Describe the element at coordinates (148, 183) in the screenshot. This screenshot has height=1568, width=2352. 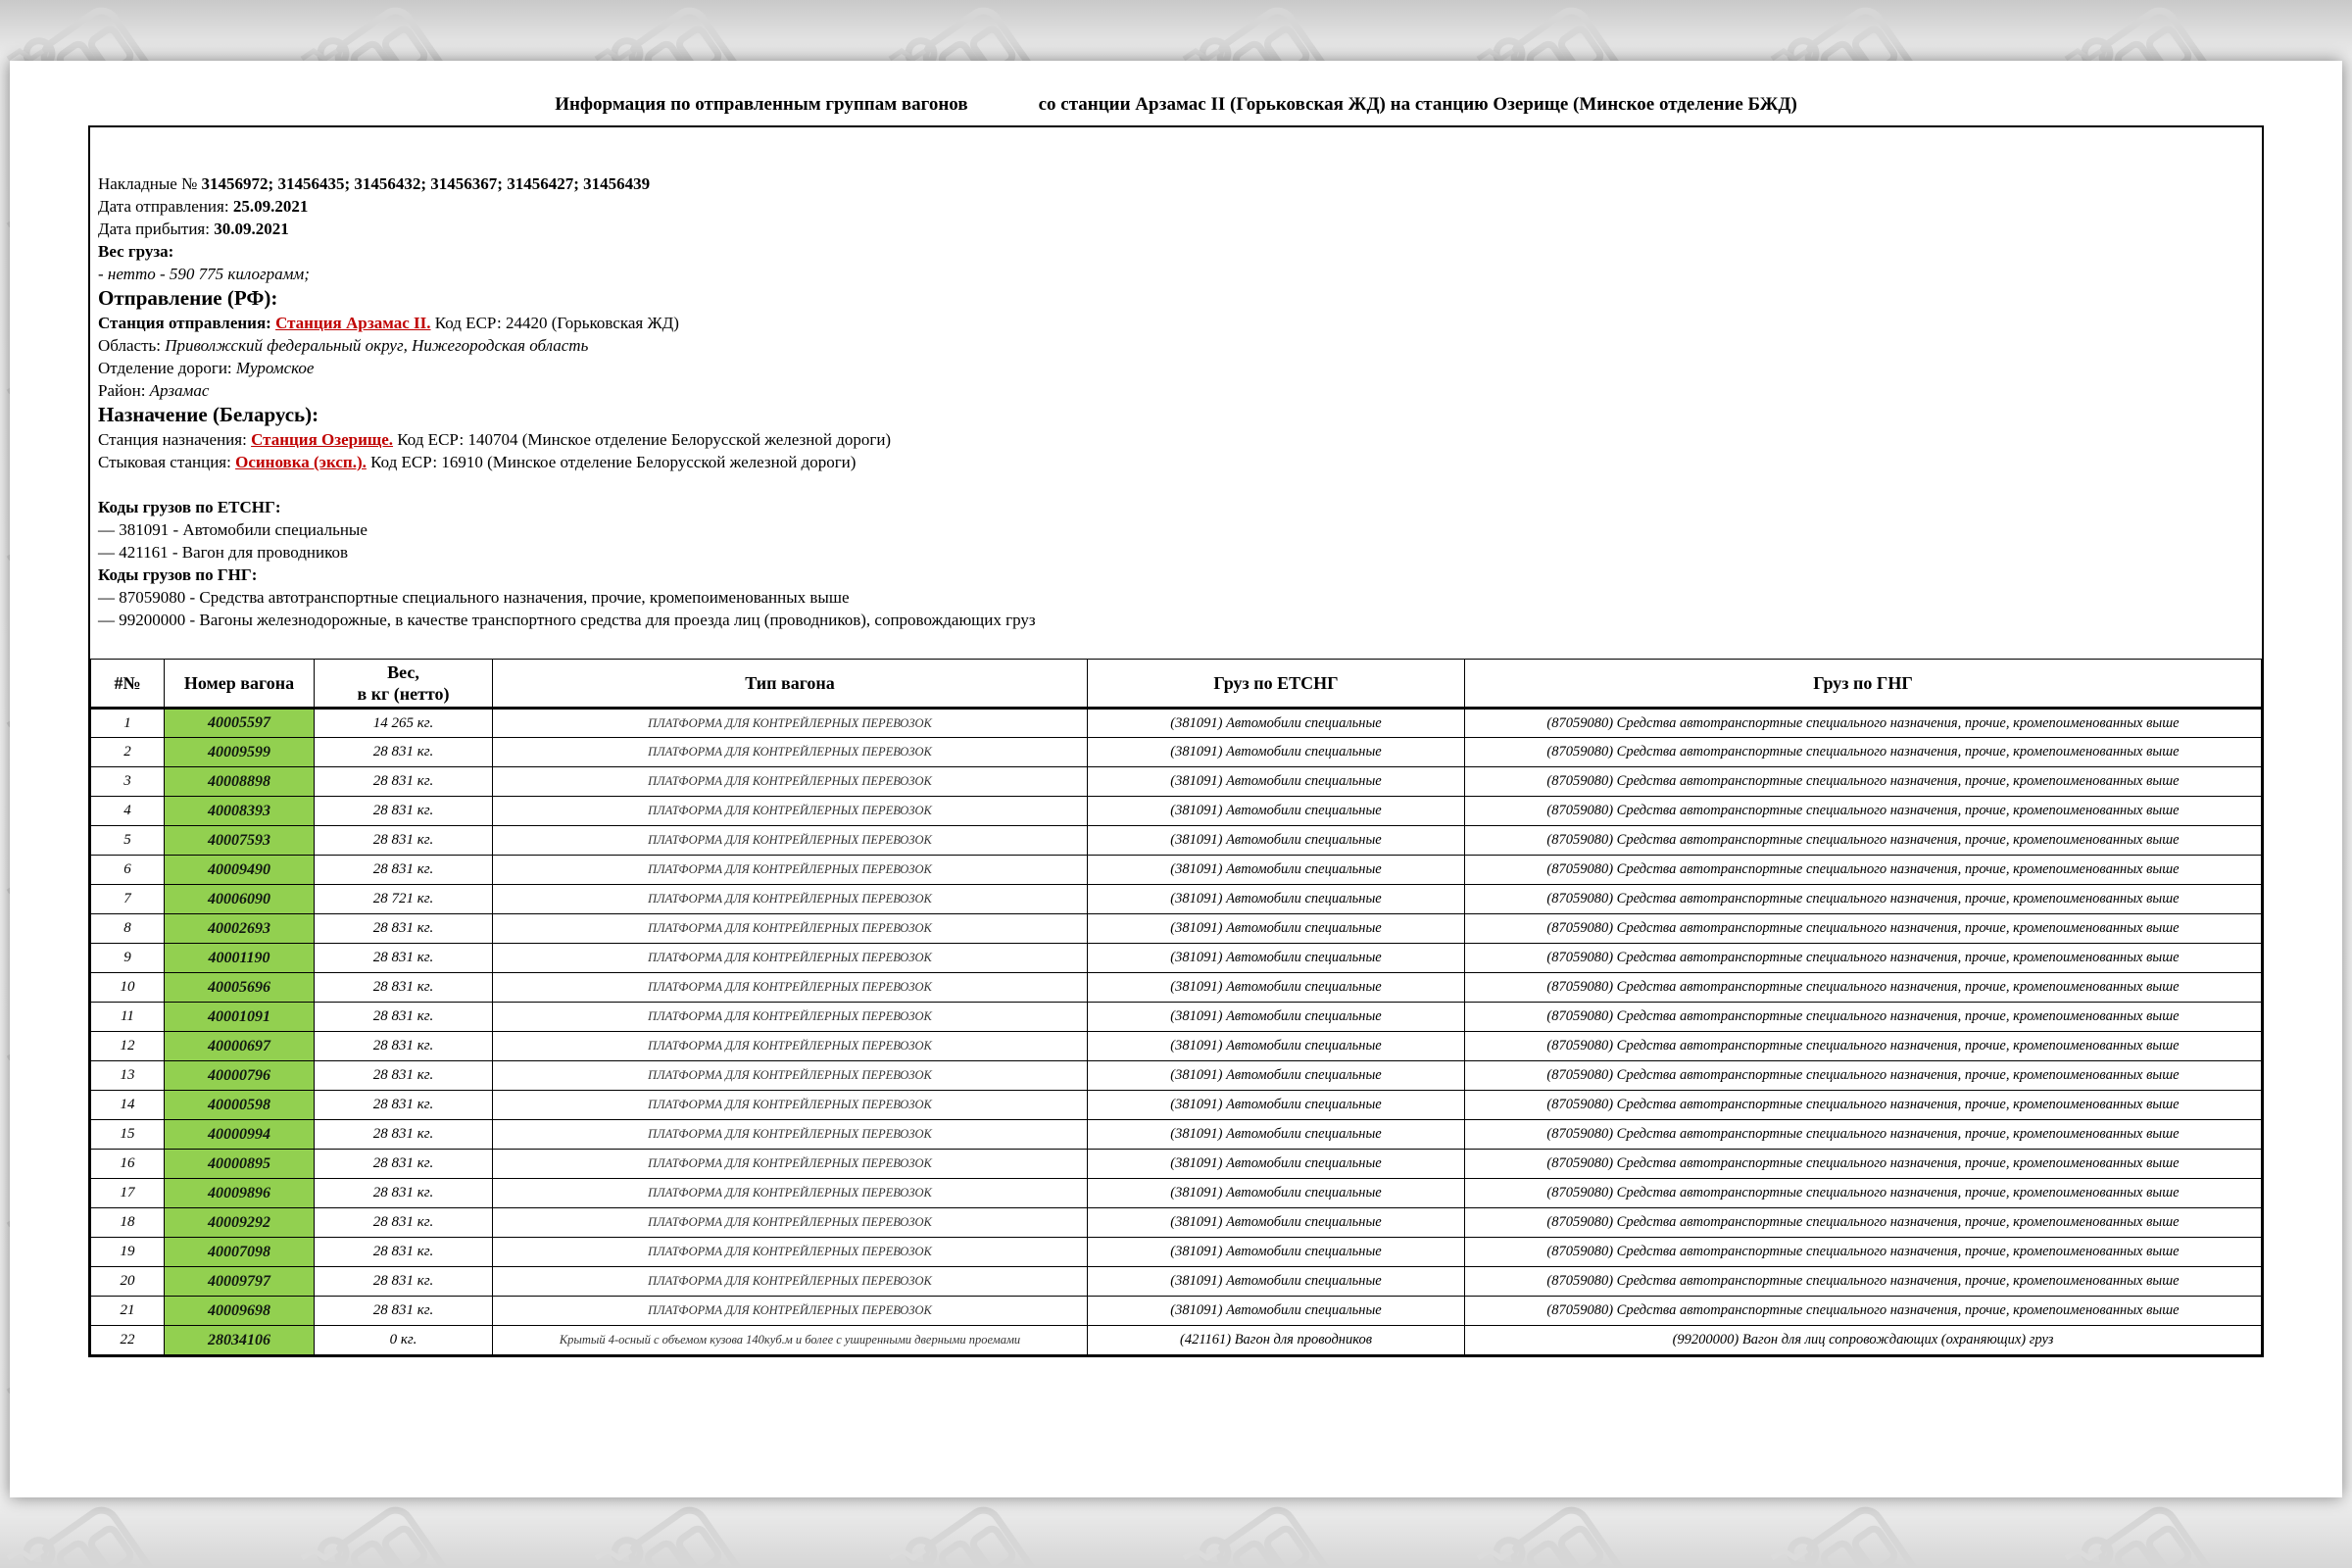
I see `waybills-label: Накладные №` at that location.